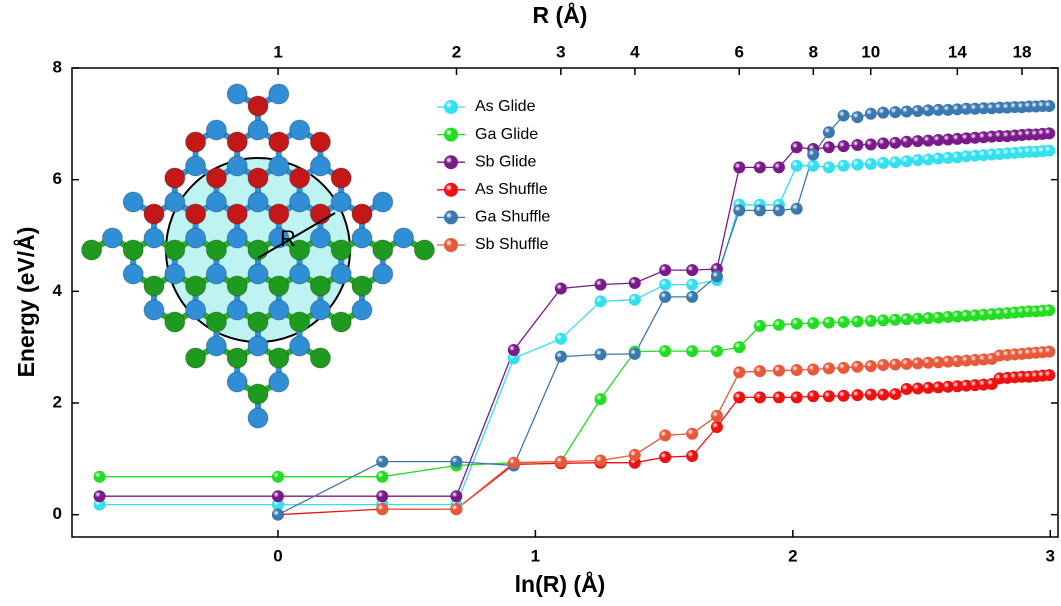 Image resolution: width=1061 pixels, height=606 pixels. Describe the element at coordinates (288, 238) in the screenshot. I see `annotation: R` at that location.